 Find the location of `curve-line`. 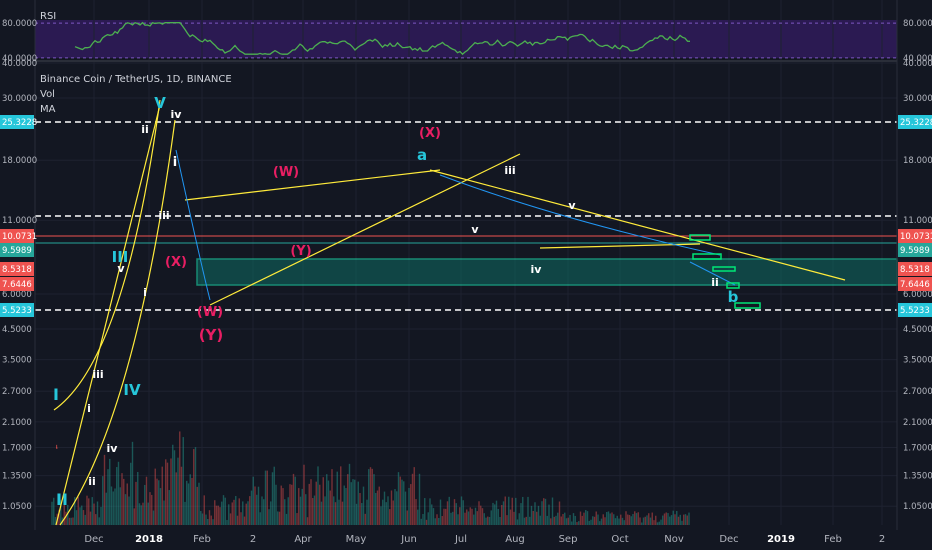

curve-line is located at coordinates (117, 322).